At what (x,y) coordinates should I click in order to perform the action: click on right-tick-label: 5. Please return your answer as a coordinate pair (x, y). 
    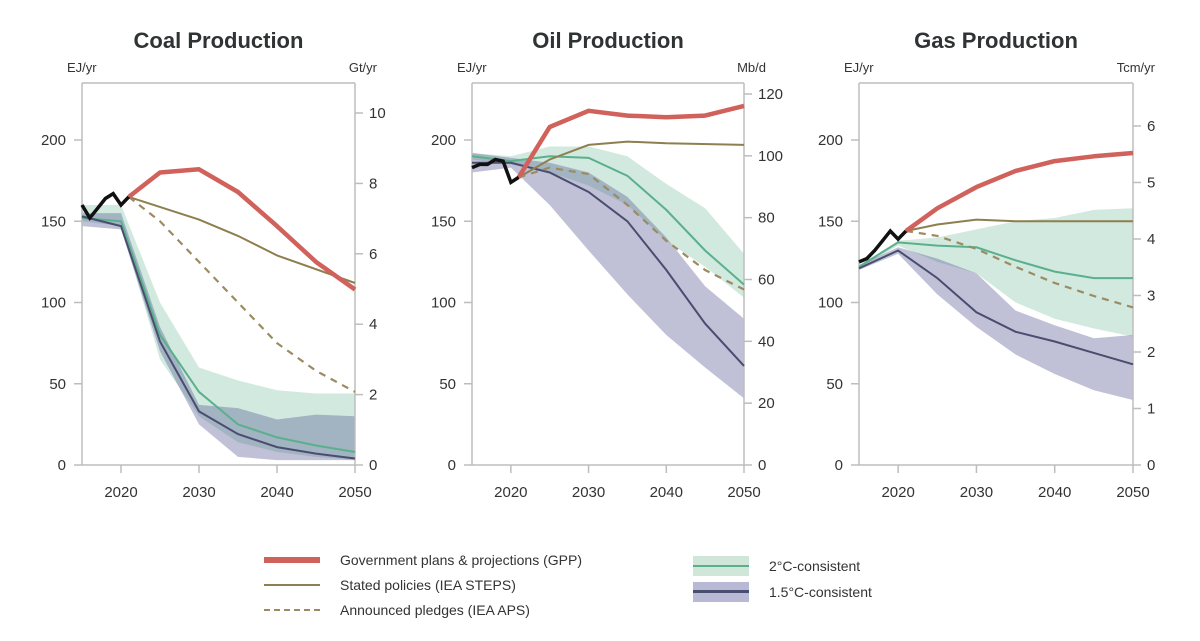
    Looking at the image, I should click on (1151, 182).